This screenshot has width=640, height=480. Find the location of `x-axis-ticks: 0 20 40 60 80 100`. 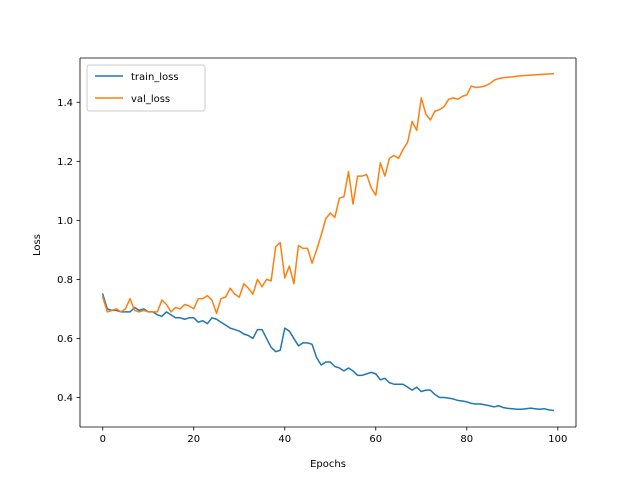

x-axis-ticks: 0 20 40 60 80 100 is located at coordinates (333, 436).